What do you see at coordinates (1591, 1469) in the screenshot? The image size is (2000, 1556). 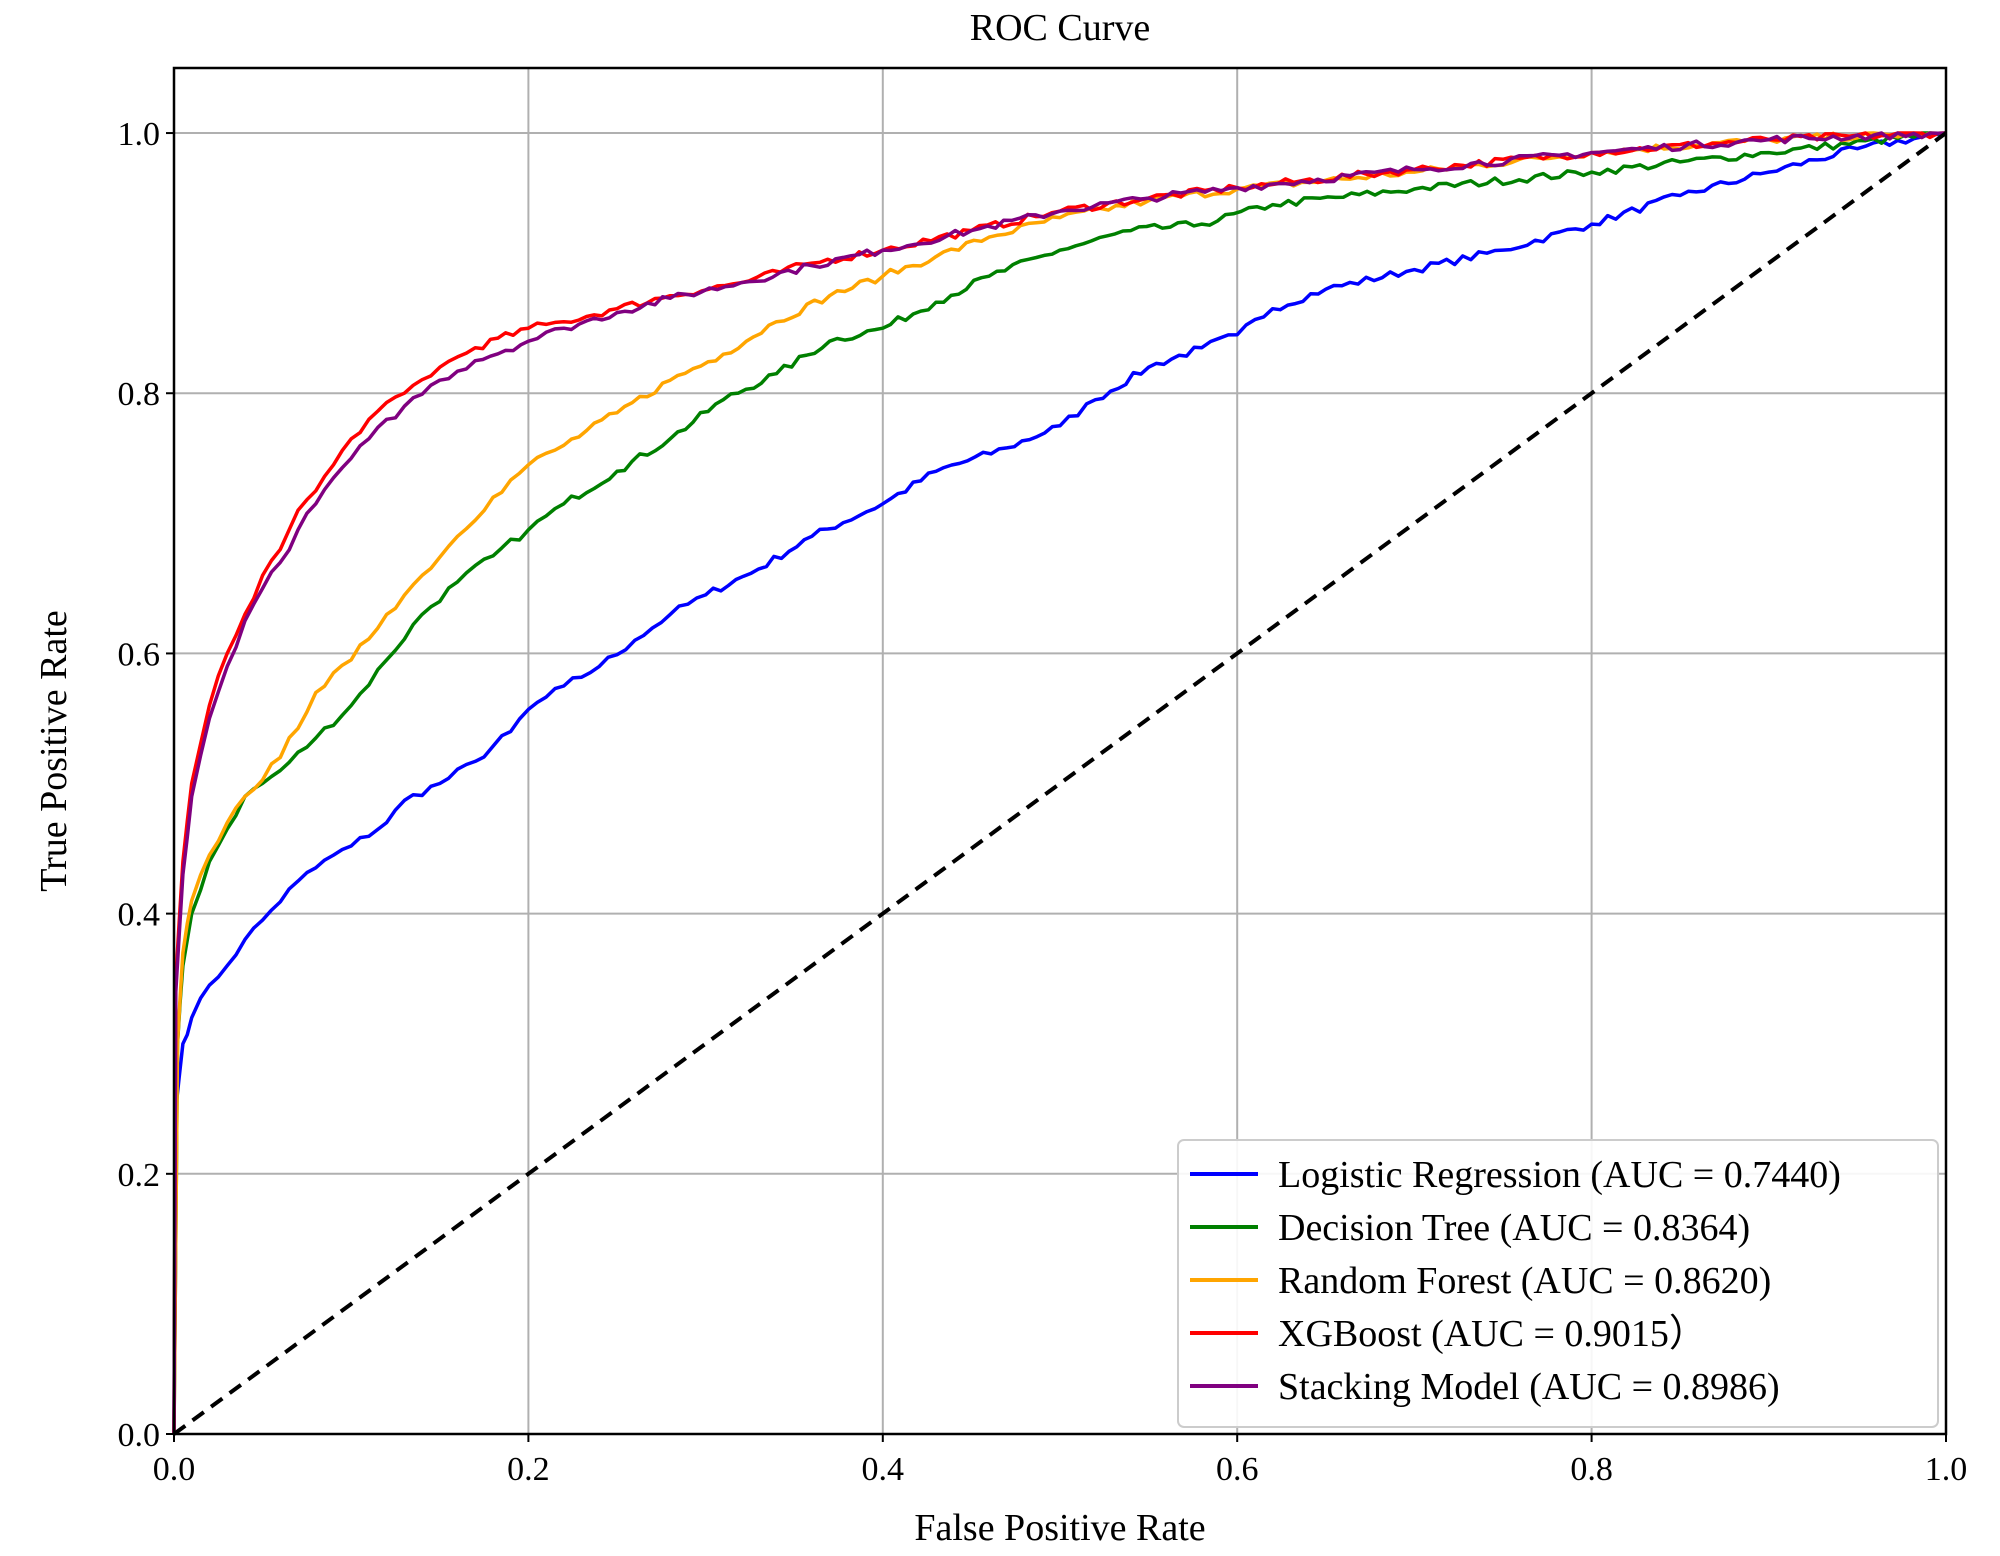 I see `x-tick-label: 0.8` at bounding box center [1591, 1469].